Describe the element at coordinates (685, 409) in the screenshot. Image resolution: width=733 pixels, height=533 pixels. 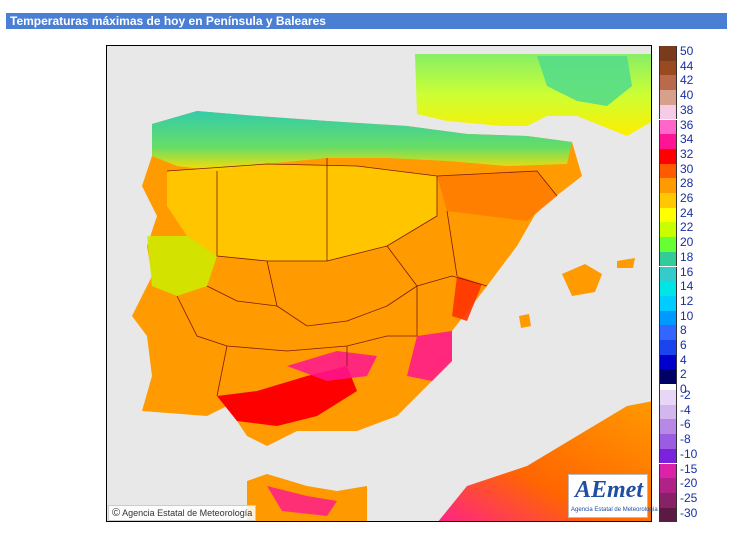
I see `legend-label: -4` at that location.